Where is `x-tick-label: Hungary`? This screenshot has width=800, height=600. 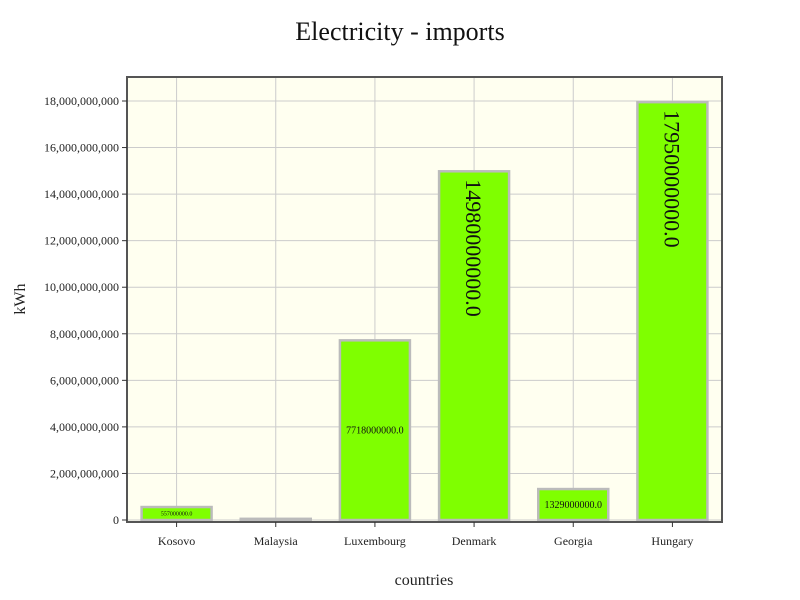
x-tick-label: Hungary is located at coordinates (672, 541).